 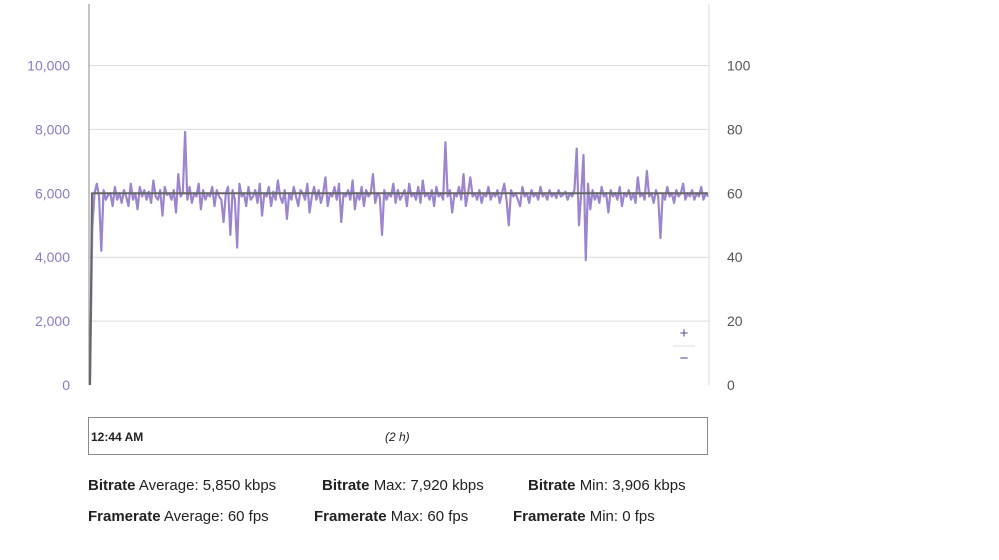 What do you see at coordinates (739, 66) in the screenshot?
I see `right-tick-label: 100` at bounding box center [739, 66].